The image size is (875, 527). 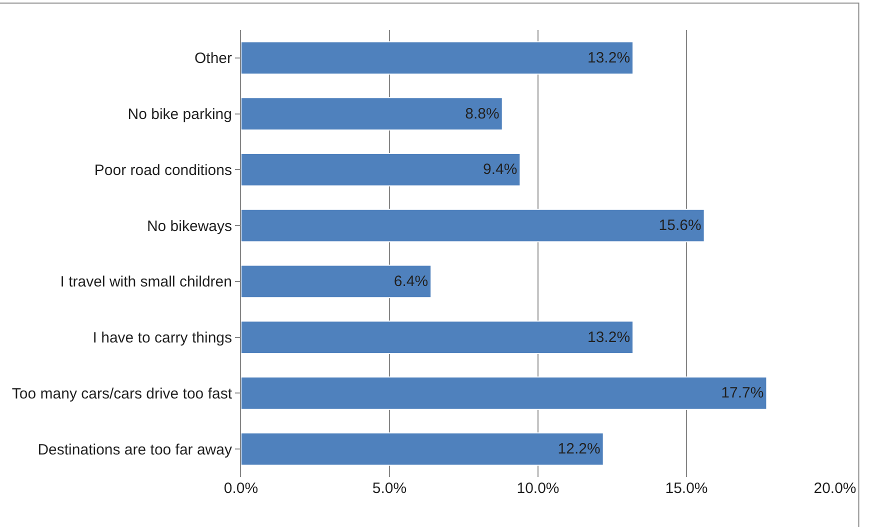 I want to click on y-tick-label: I have to carry things, so click(x=162, y=338).